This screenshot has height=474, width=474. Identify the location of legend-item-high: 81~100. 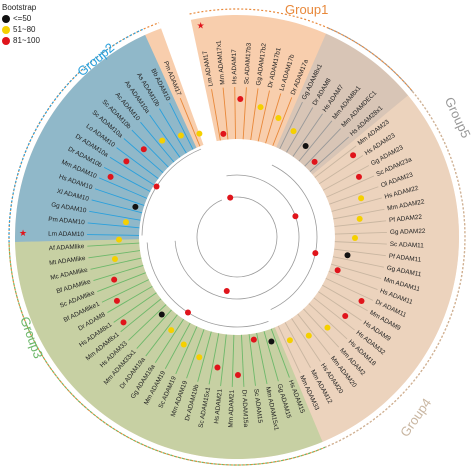
(21, 40).